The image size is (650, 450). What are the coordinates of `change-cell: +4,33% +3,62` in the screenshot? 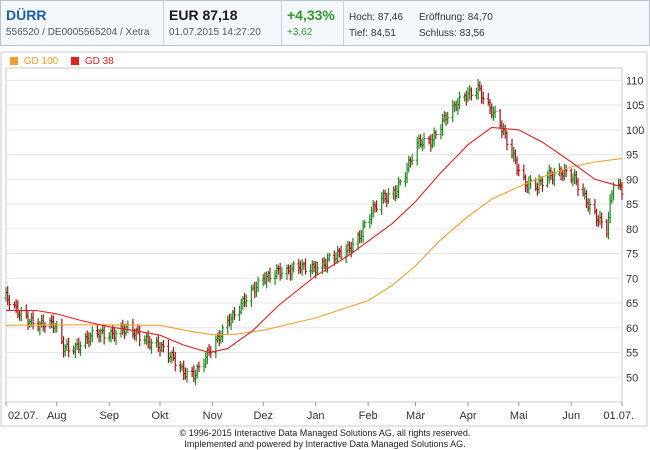 It's located at (312, 23).